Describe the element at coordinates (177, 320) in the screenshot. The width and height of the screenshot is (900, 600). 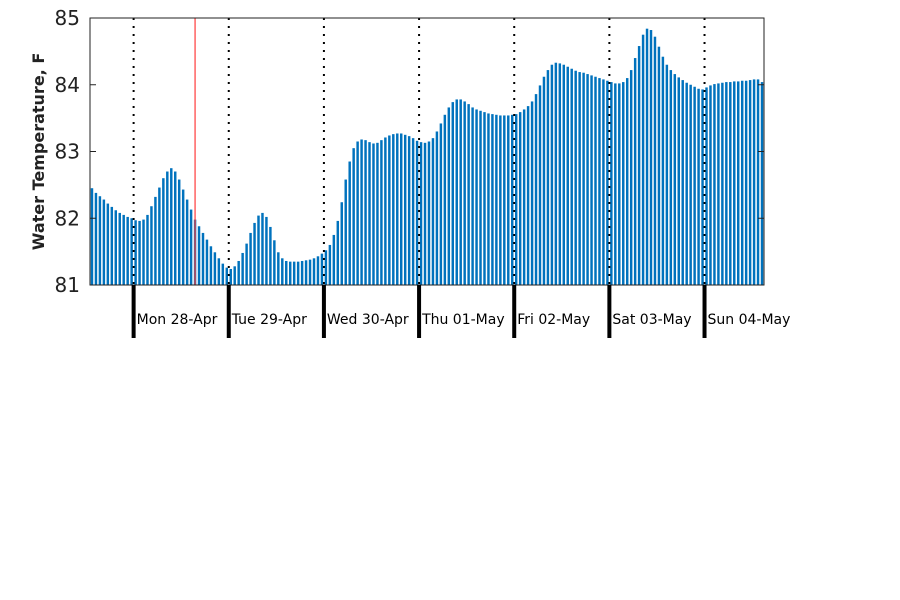
I see `day-label: Mon 28-Apr` at that location.